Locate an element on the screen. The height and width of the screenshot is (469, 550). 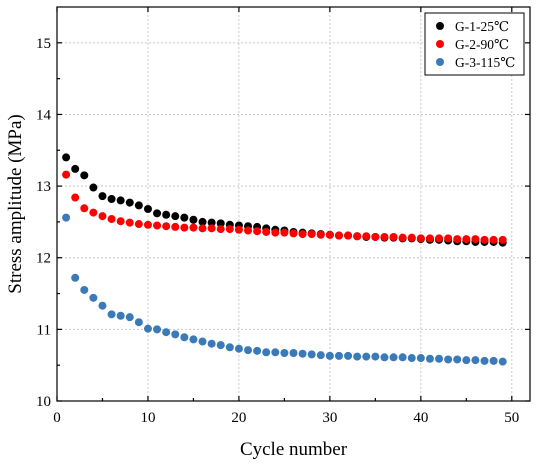
x-tick-label: 20 is located at coordinates (238, 418).